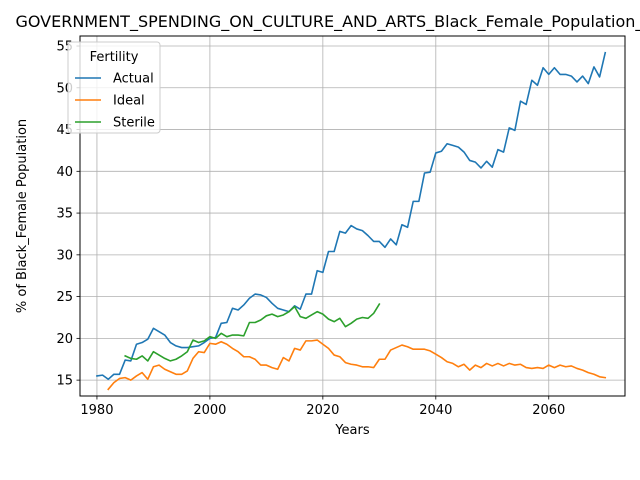 The image size is (640, 480). I want to click on x-tick-label: 2000, so click(209, 410).